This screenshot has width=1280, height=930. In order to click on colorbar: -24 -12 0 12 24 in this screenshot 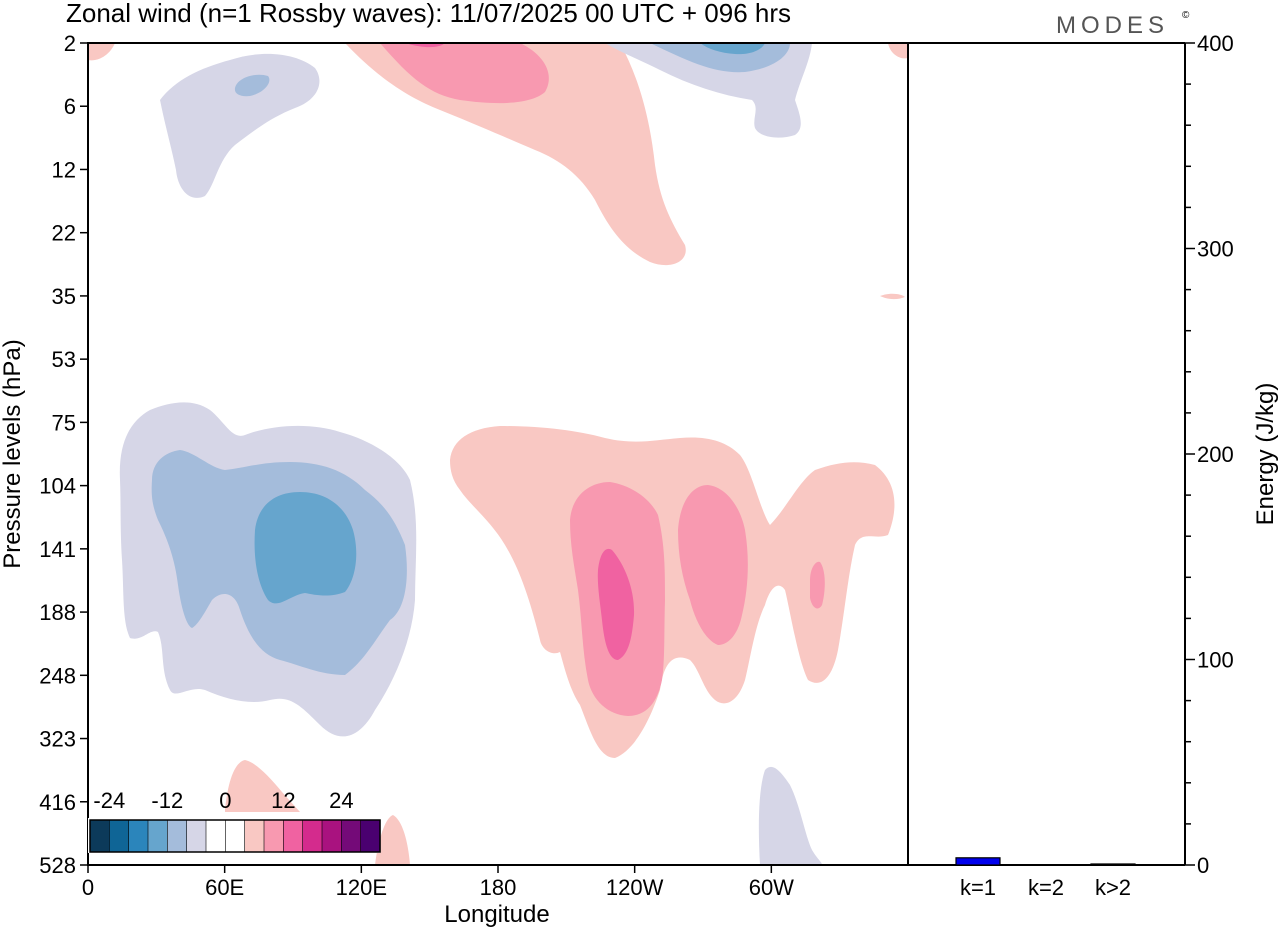, I will do `click(234, 820)`.